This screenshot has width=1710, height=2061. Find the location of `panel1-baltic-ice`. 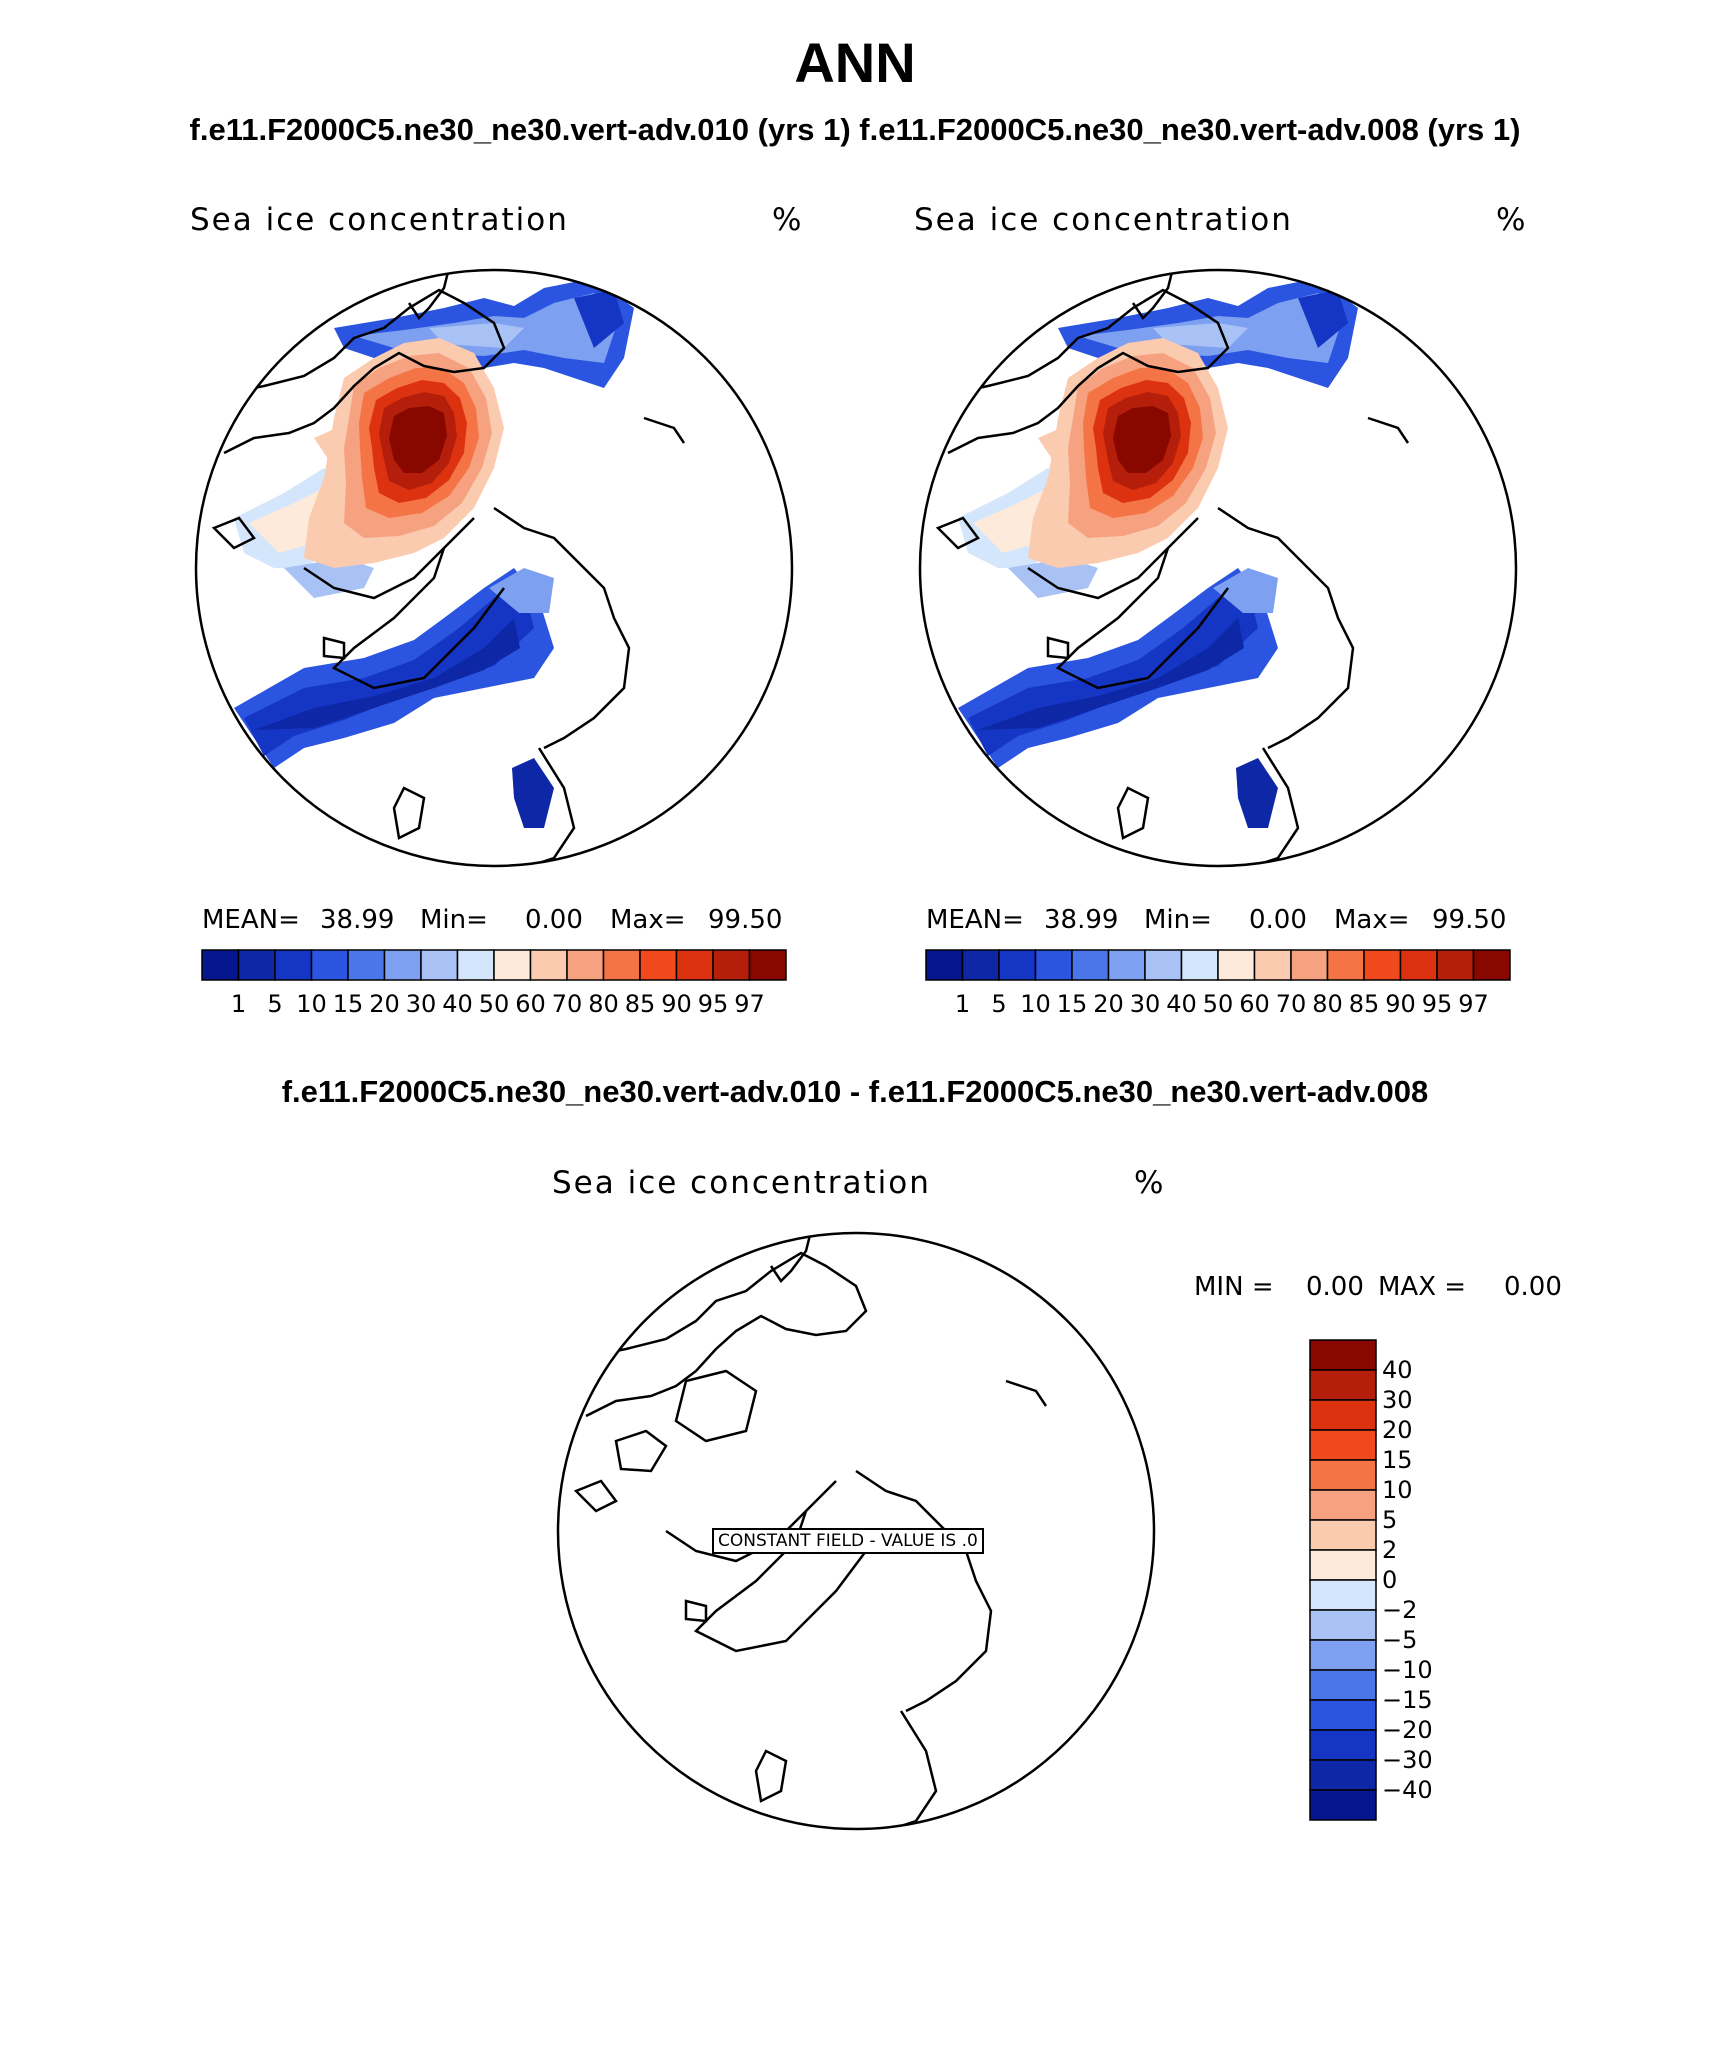

panel1-baltic-ice is located at coordinates (533, 793).